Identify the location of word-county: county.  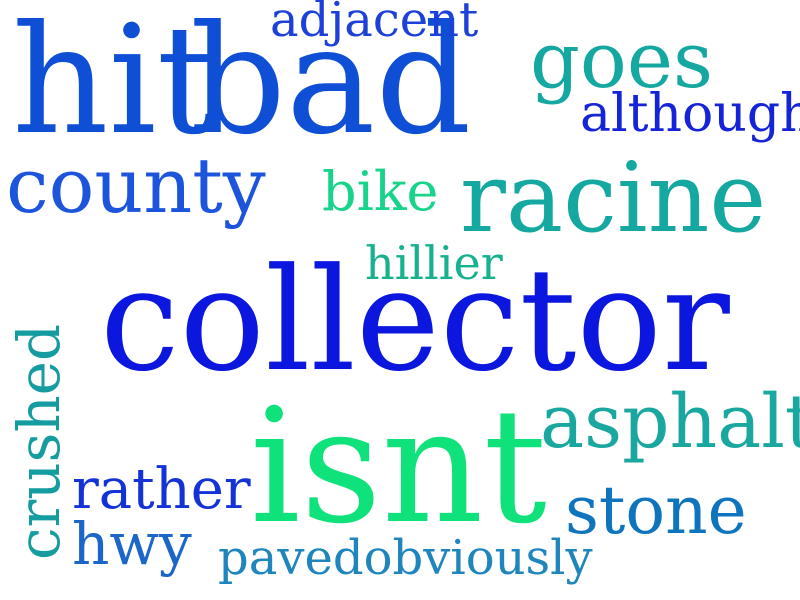
(136, 185).